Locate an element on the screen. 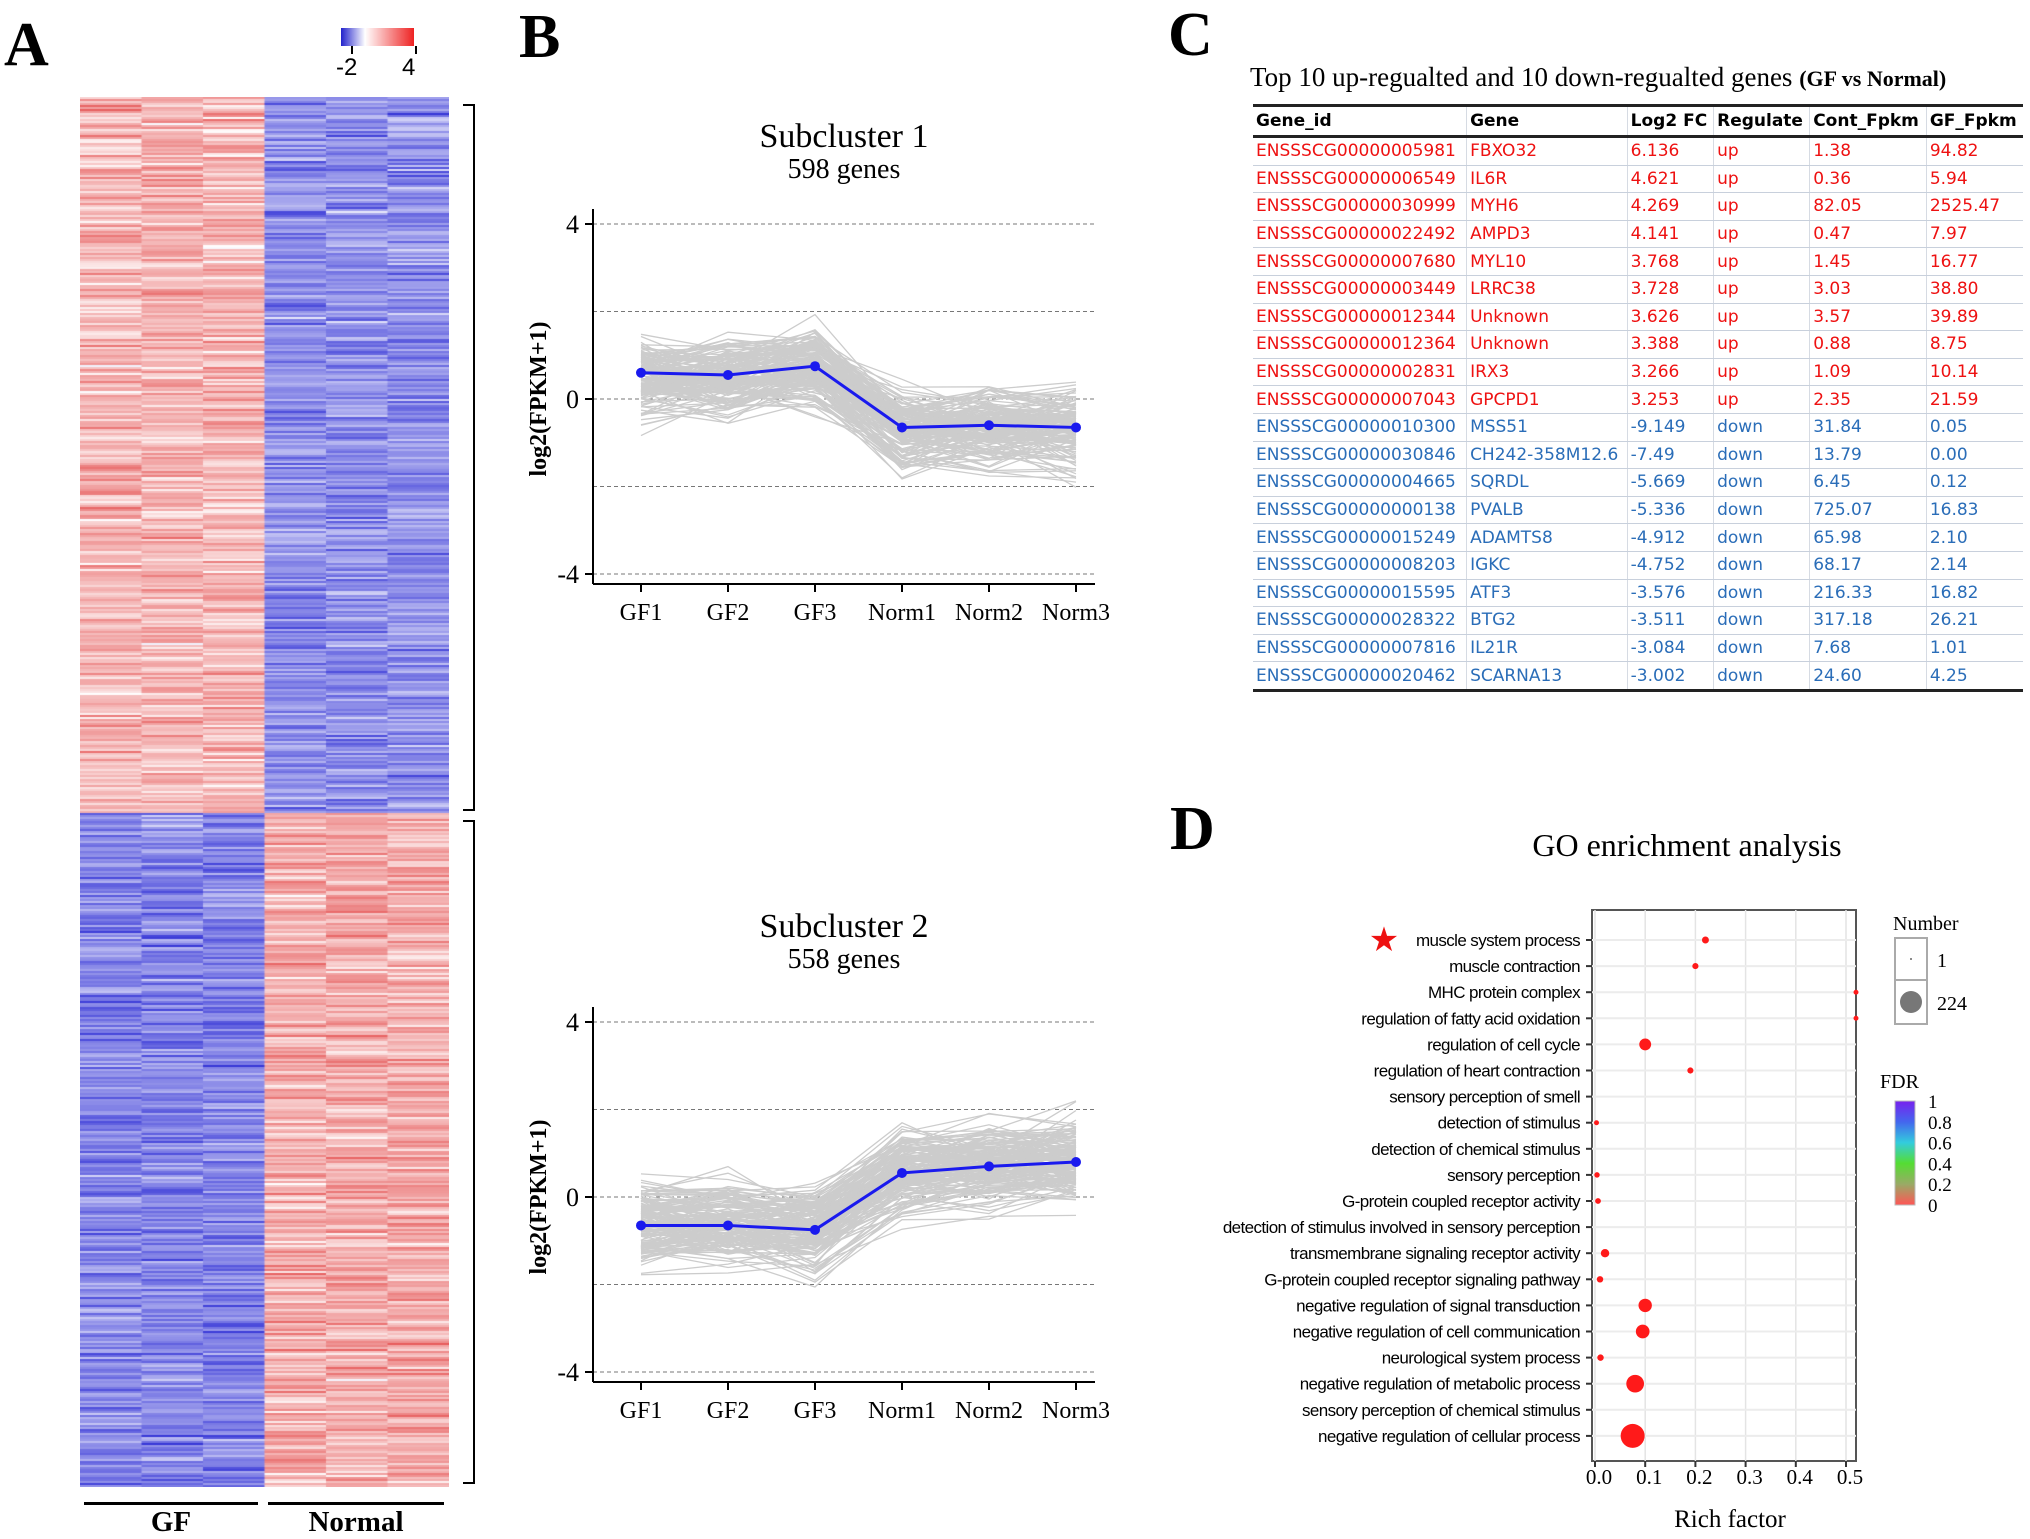  x-tick-label: GF1 is located at coordinates (641, 613).